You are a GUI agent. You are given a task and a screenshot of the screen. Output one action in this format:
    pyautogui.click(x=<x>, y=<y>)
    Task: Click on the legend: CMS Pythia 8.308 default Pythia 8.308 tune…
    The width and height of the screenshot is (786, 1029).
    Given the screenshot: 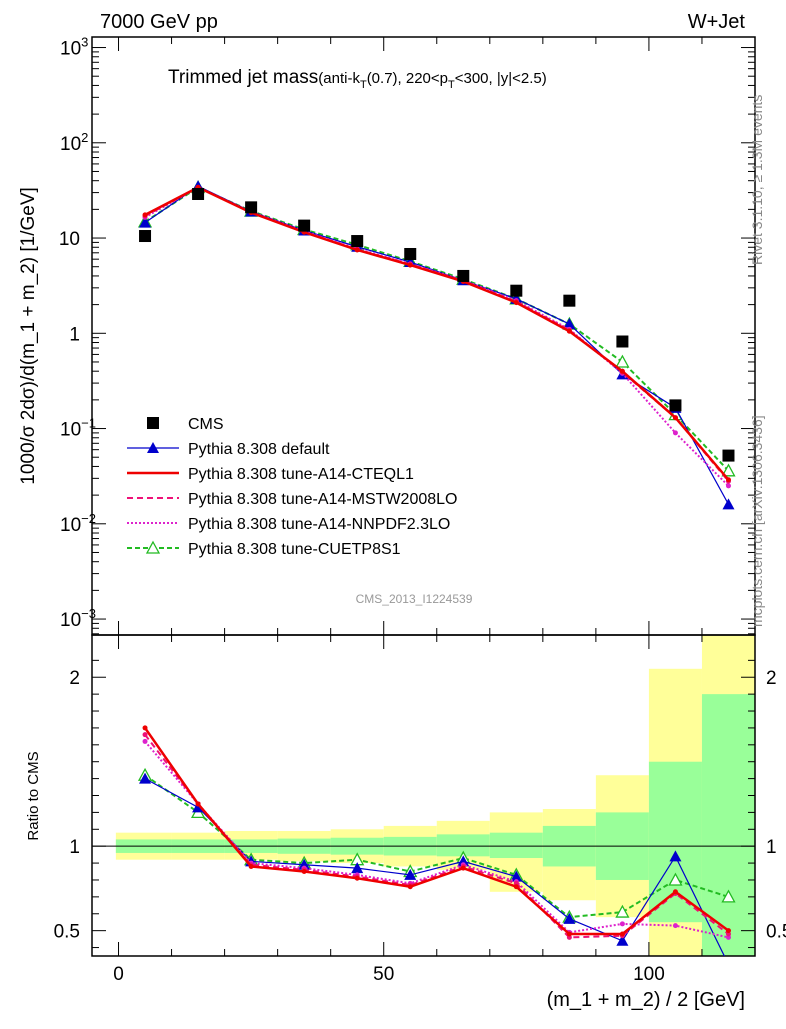 What is the action you would take?
    pyautogui.click(x=292, y=487)
    